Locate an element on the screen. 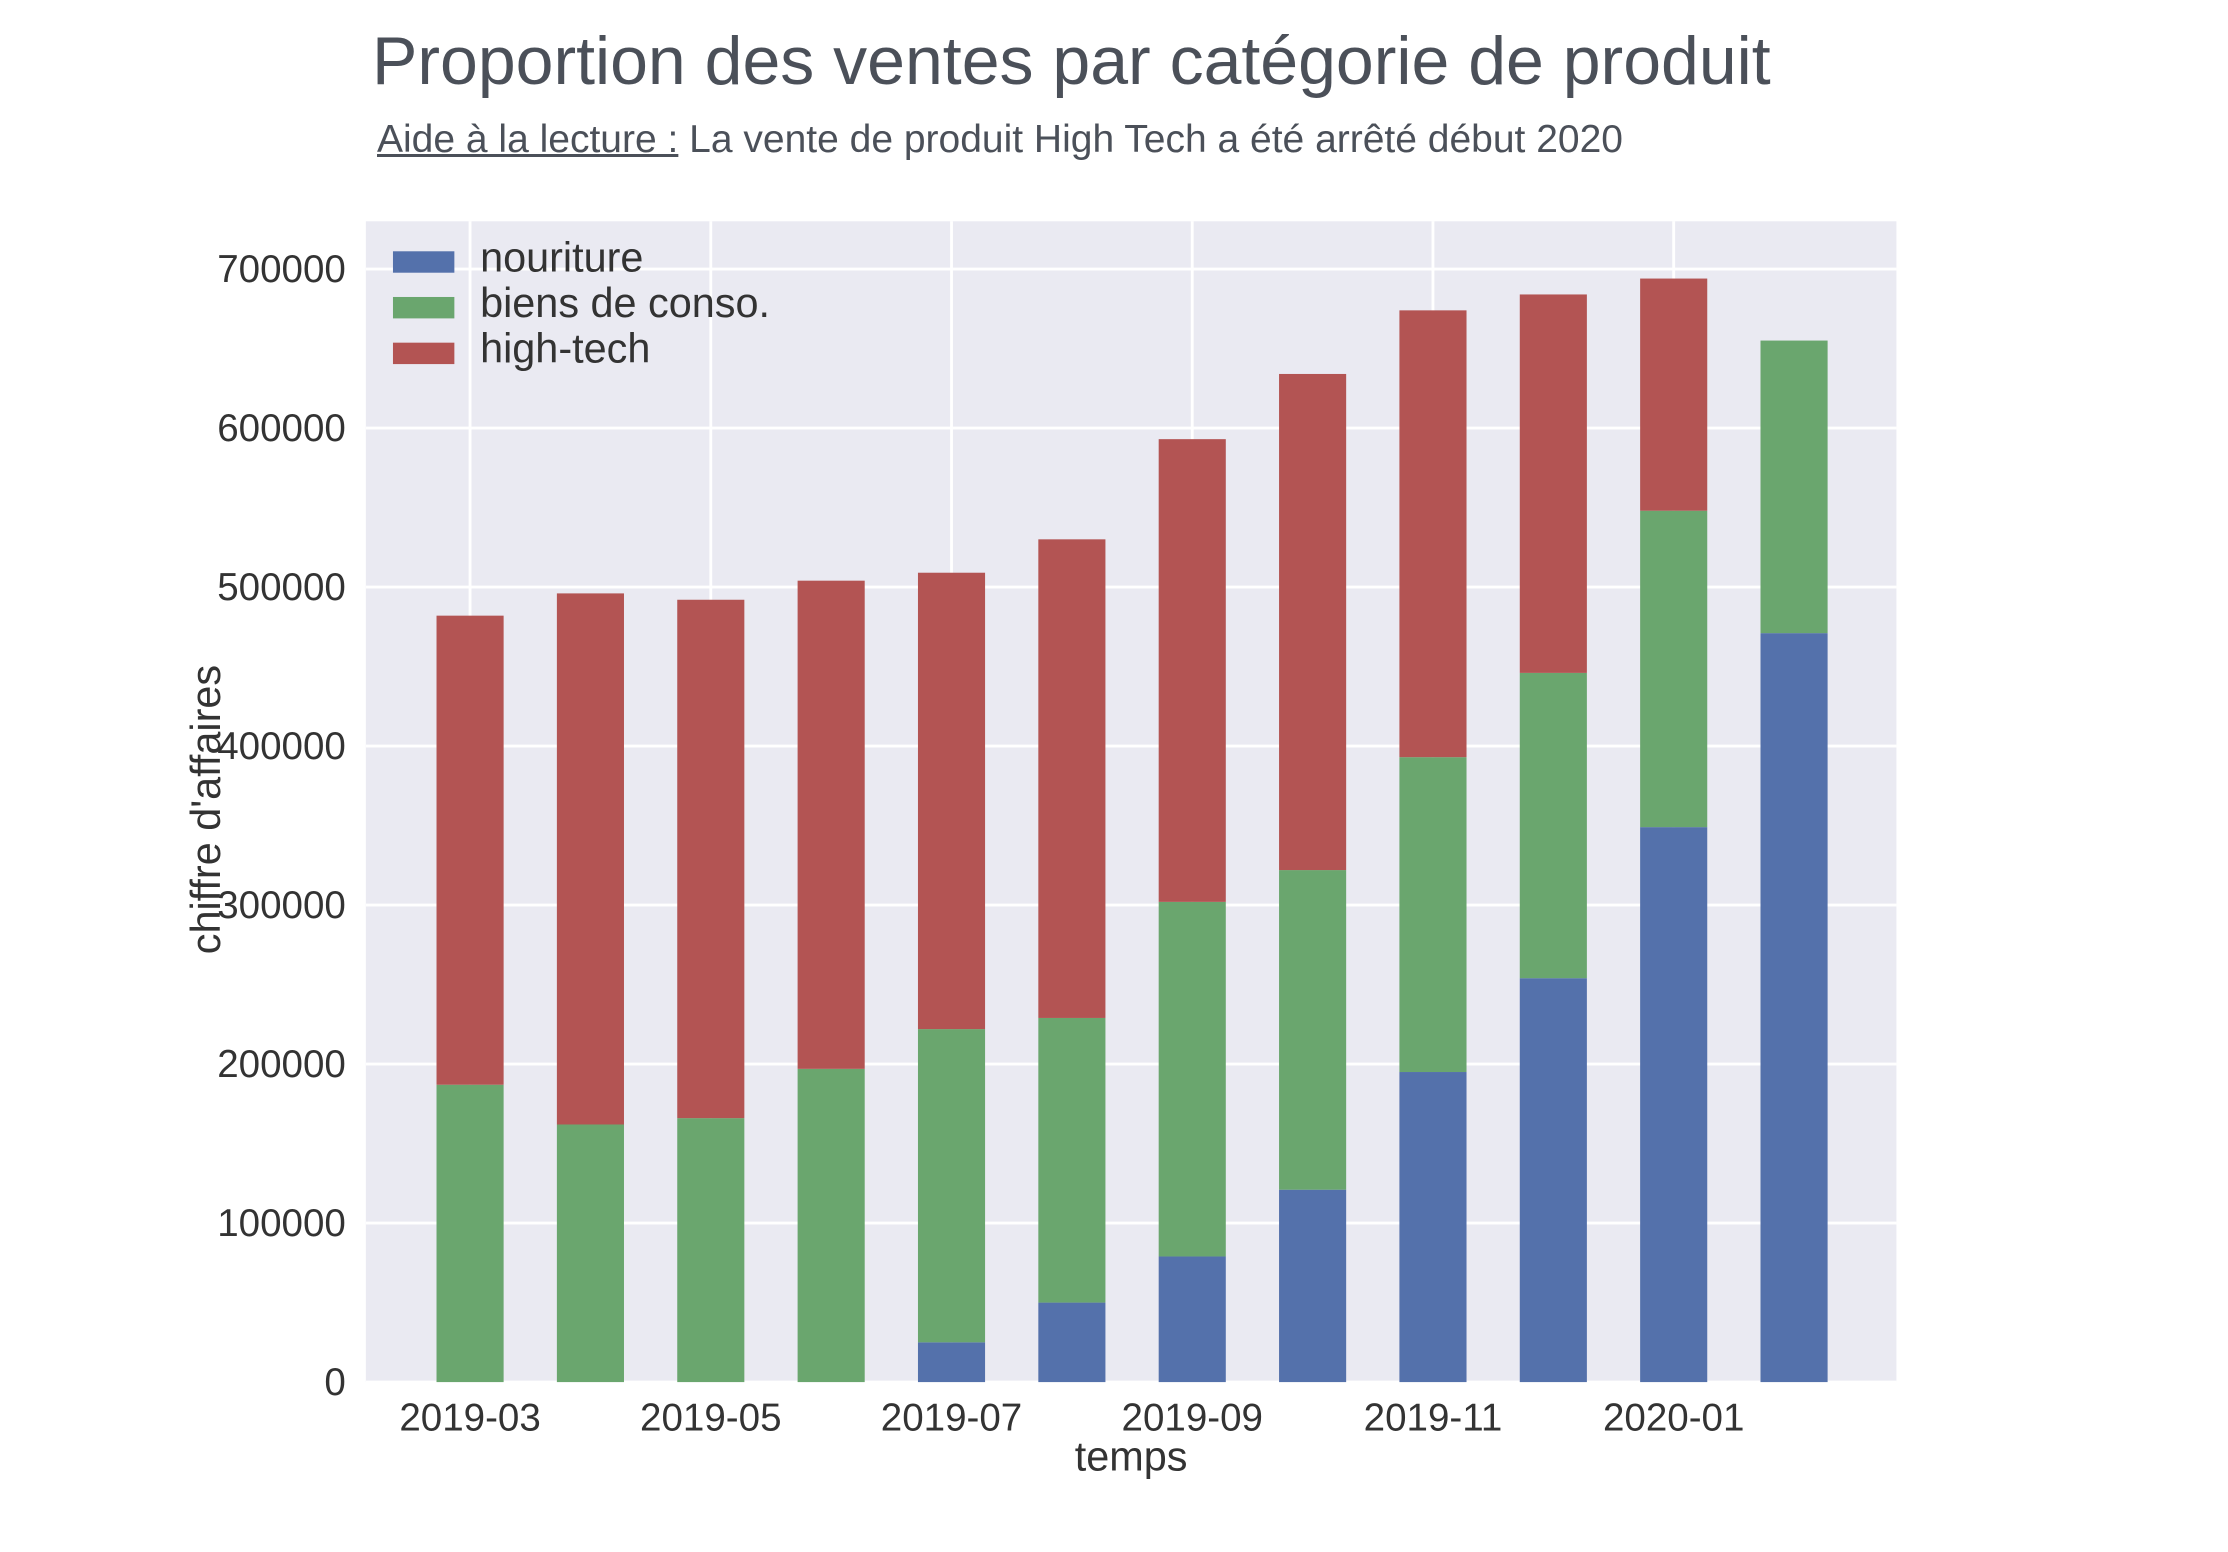 This screenshot has height=1552, width=2228. x-tick-label: 2019-11 is located at coordinates (1433, 1418).